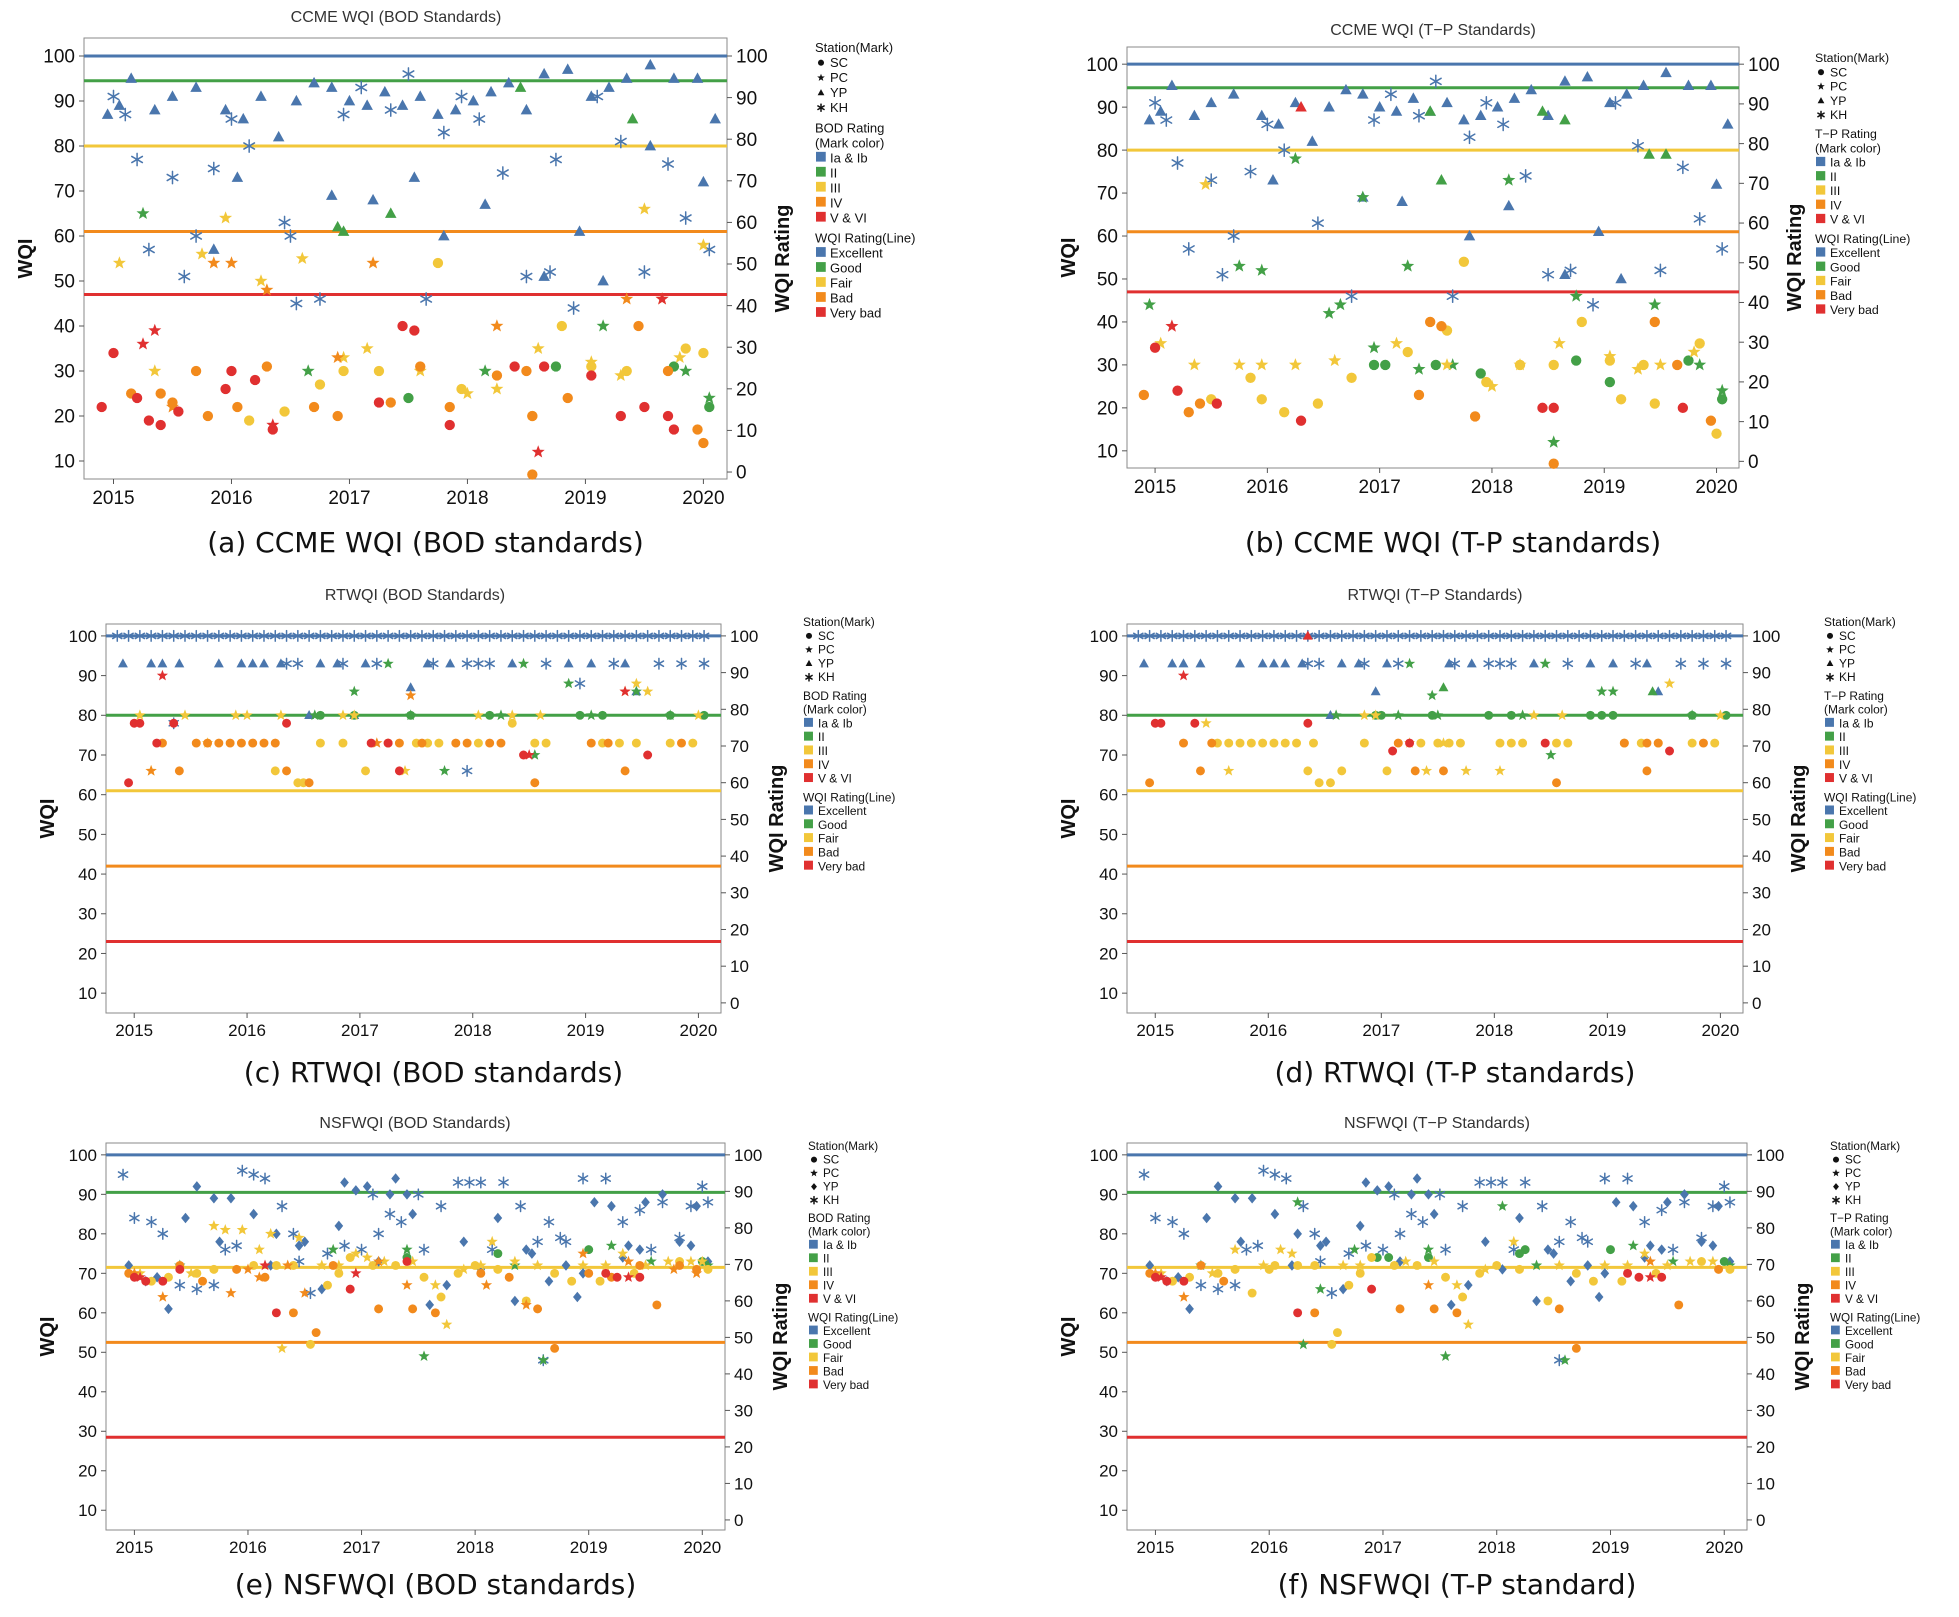 This screenshot has width=1959, height=1617. What do you see at coordinates (1765, 1374) in the screenshot?
I see `y2-tick-label: 40` at bounding box center [1765, 1374].